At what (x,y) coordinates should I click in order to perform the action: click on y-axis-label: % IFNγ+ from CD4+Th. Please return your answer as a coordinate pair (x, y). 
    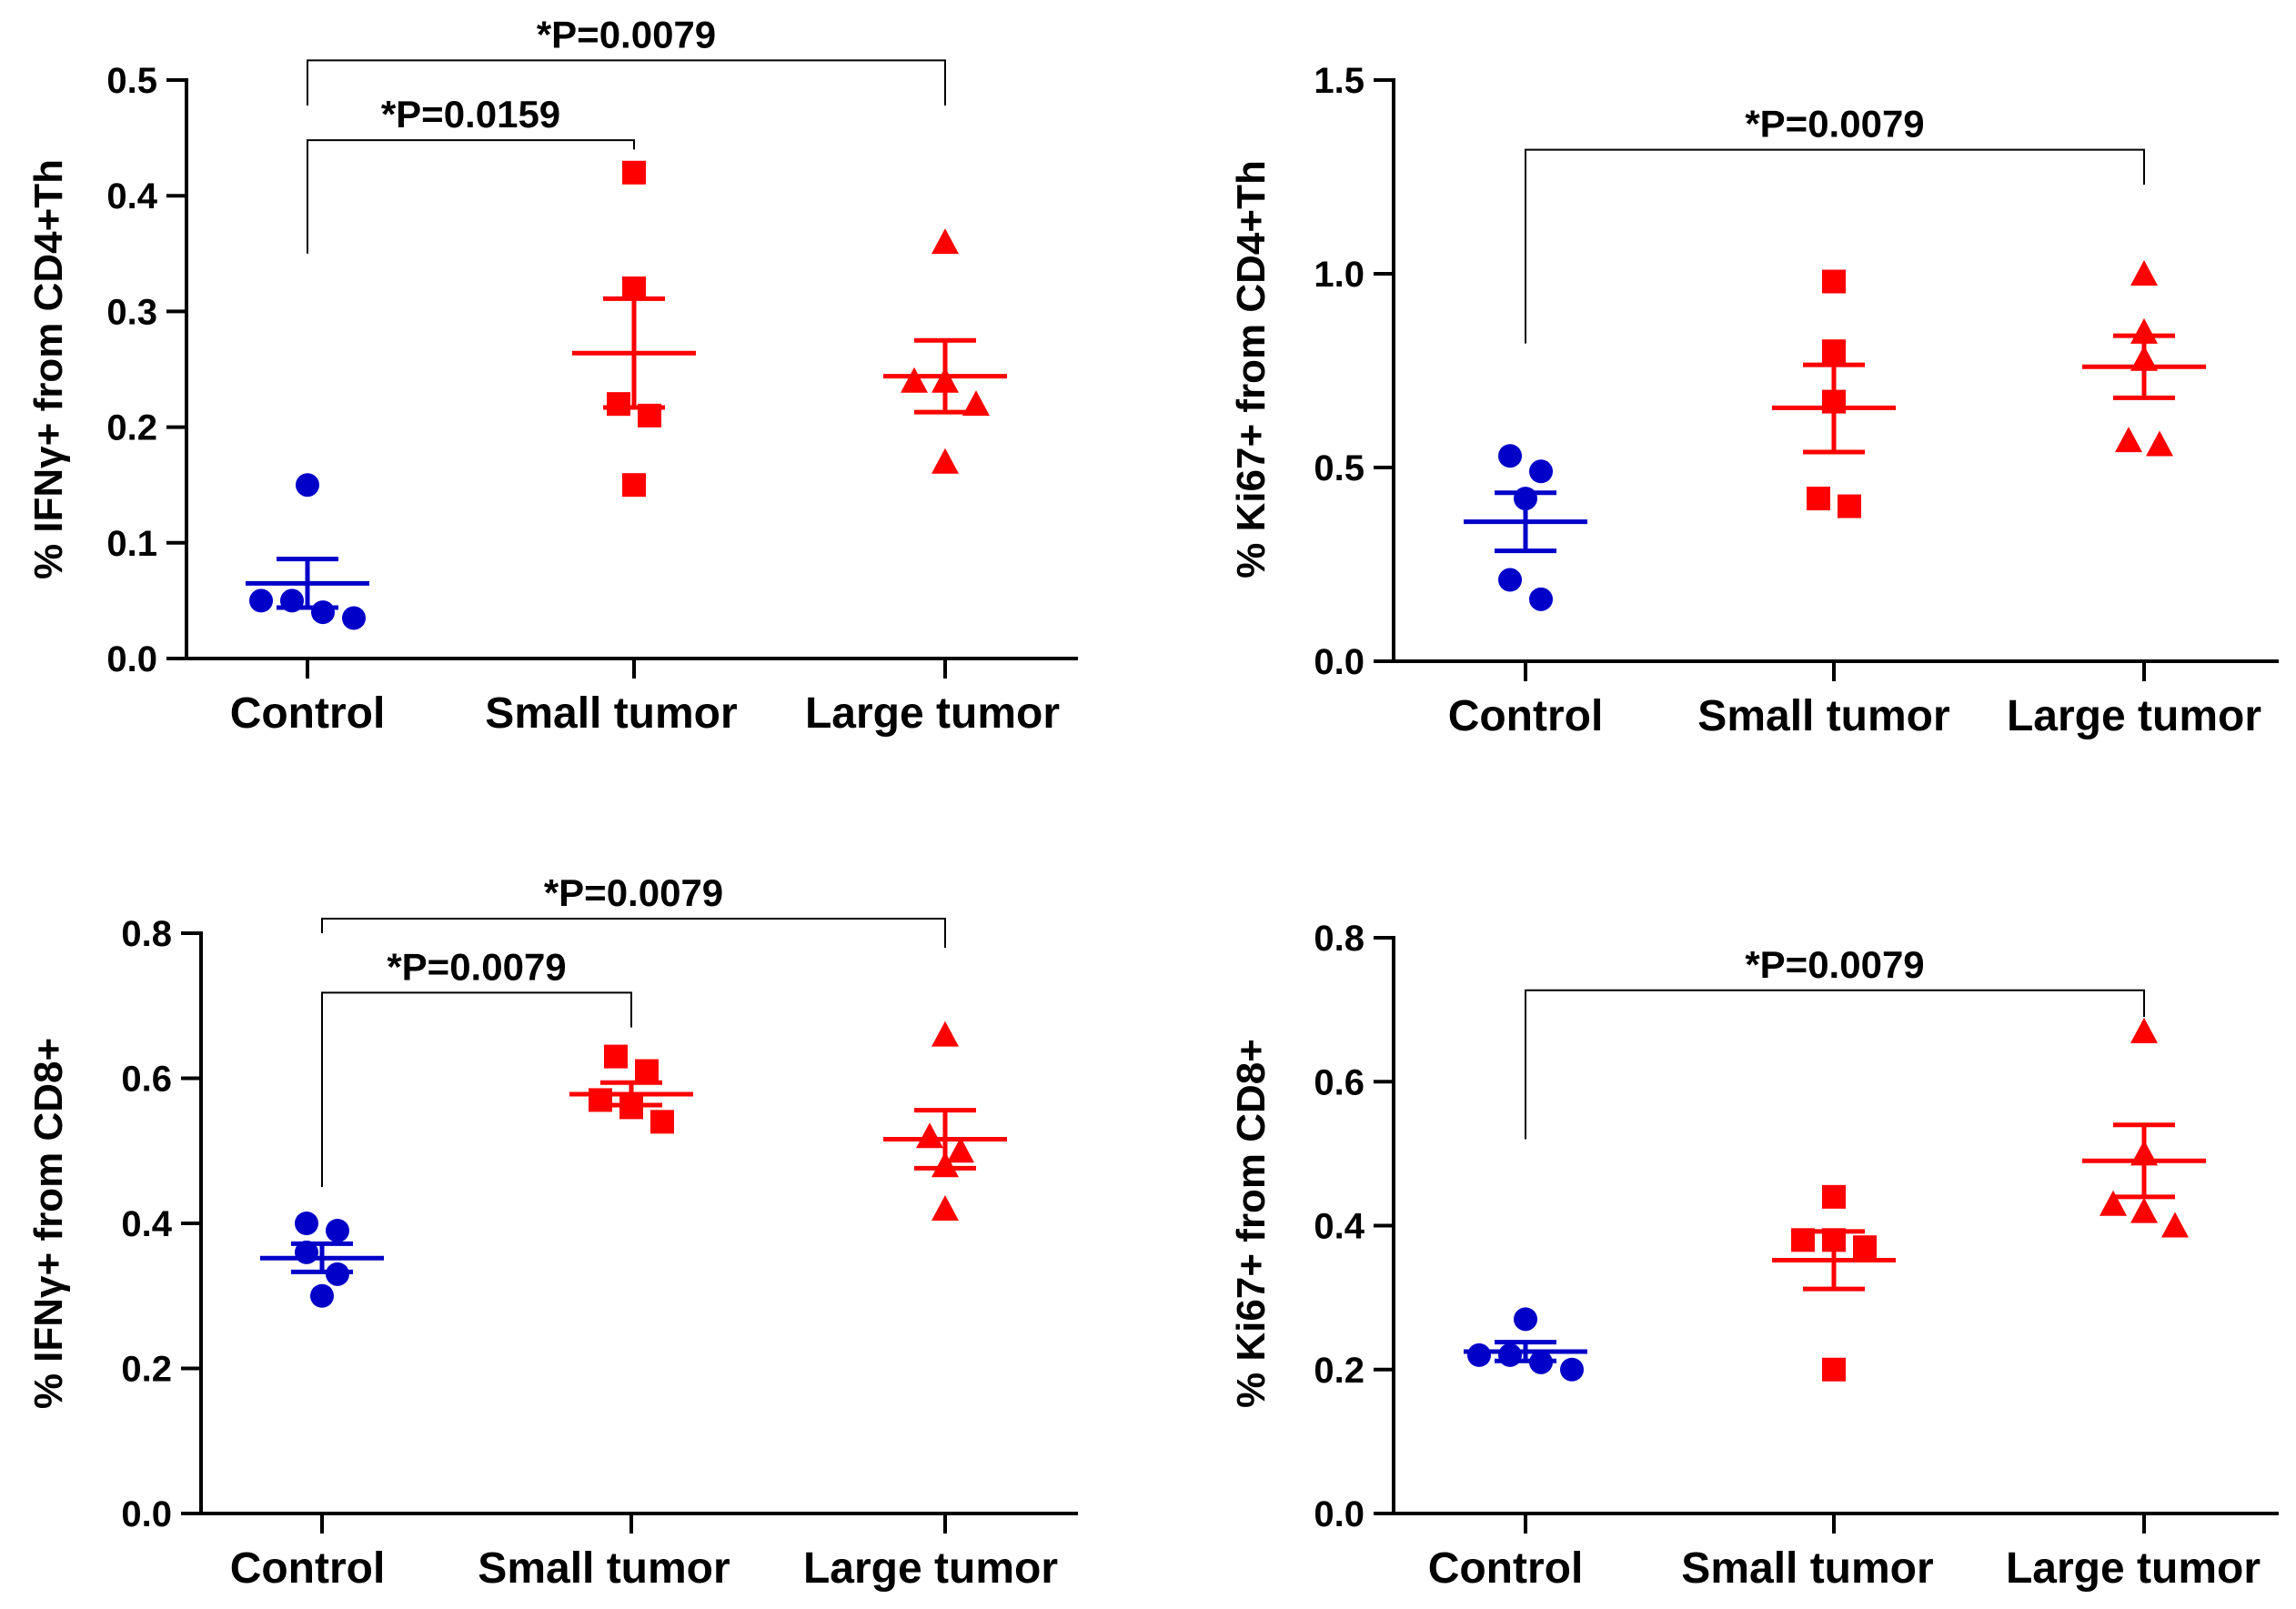
    Looking at the image, I should click on (48, 369).